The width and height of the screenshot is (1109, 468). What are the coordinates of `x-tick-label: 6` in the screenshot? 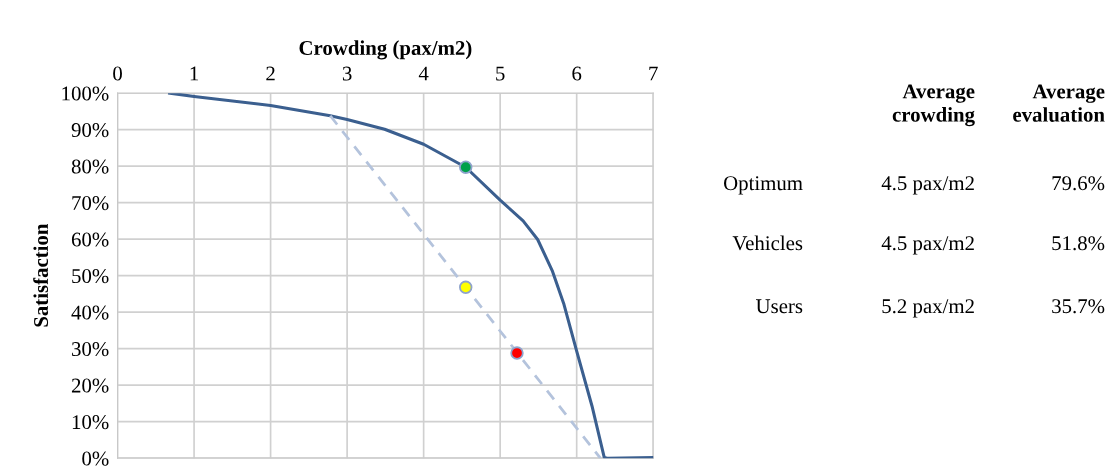 It's located at (577, 73).